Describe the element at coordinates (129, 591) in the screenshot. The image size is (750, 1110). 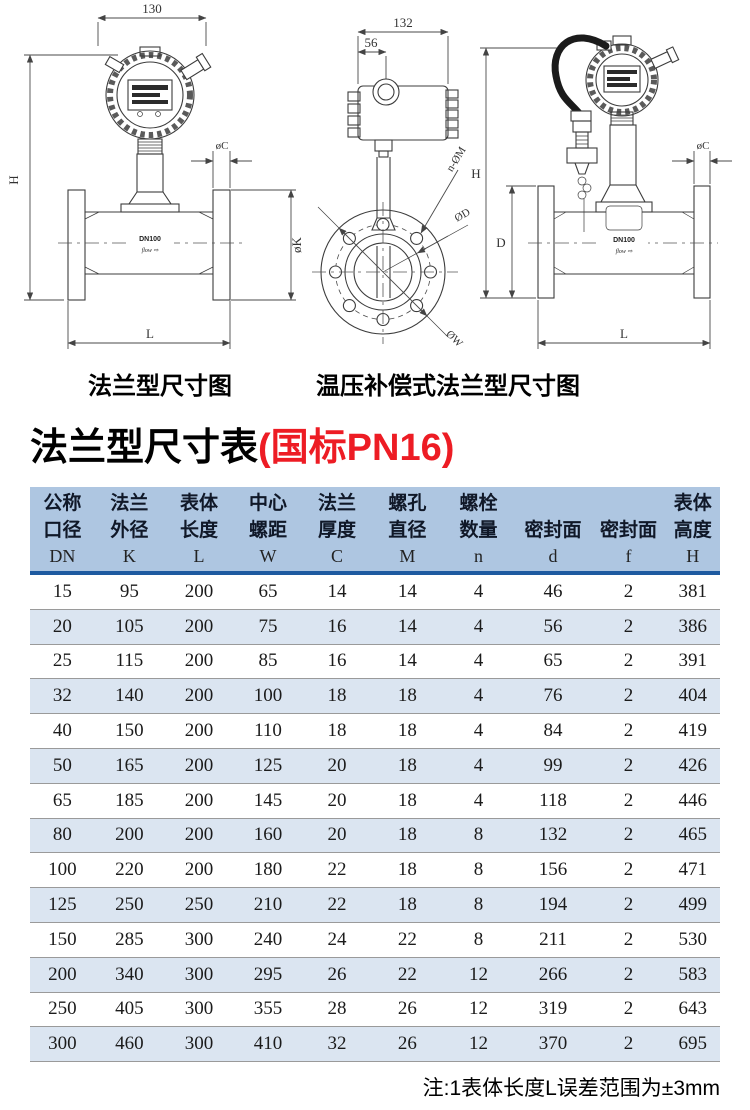
I see `table-cell: 95` at that location.